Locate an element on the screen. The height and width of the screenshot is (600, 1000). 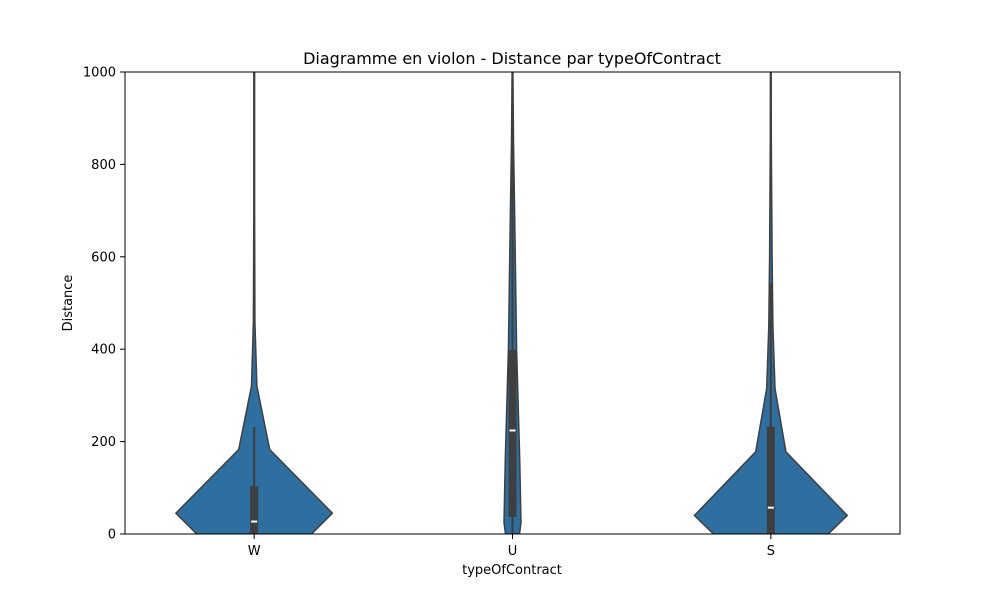
x-axis-label: typeOfContract is located at coordinates (512, 570).